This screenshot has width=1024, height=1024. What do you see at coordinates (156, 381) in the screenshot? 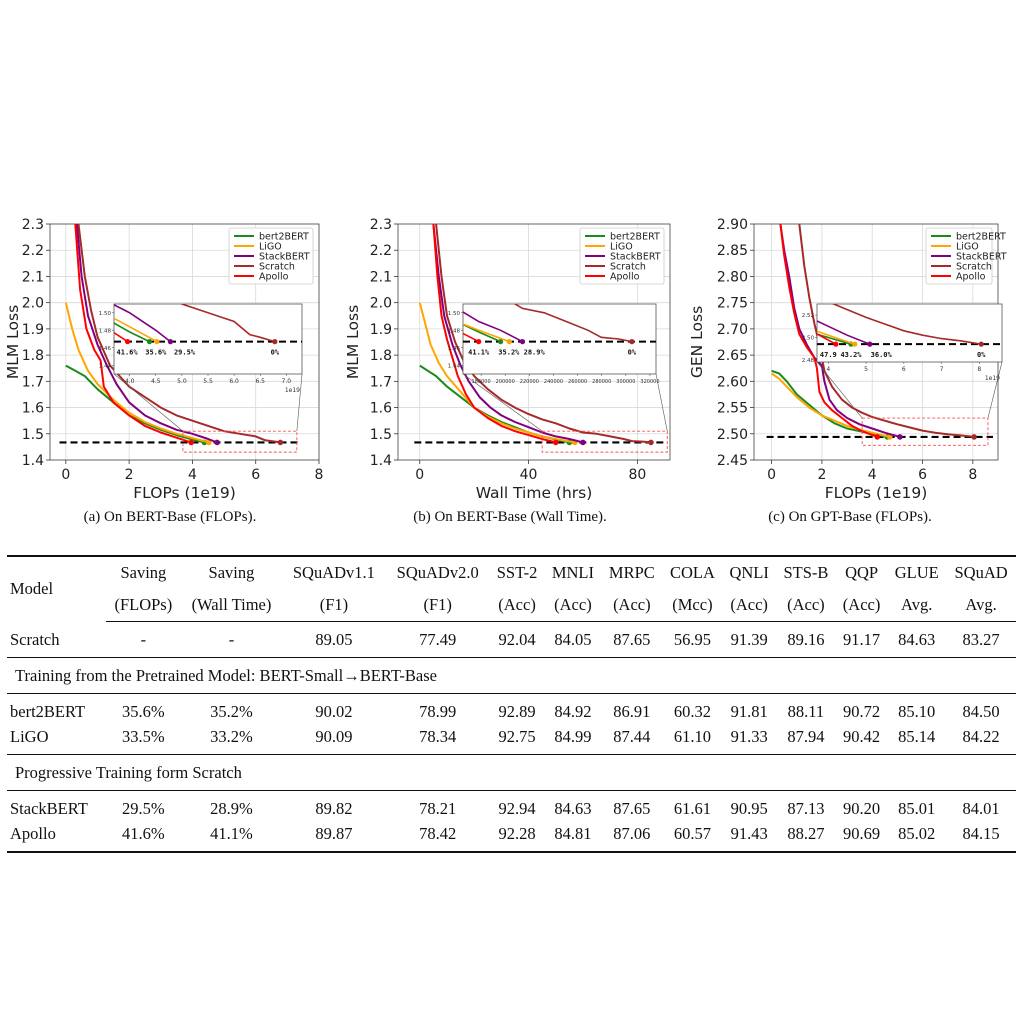
I see `inset-x-tick-label: 4.5` at bounding box center [156, 381].